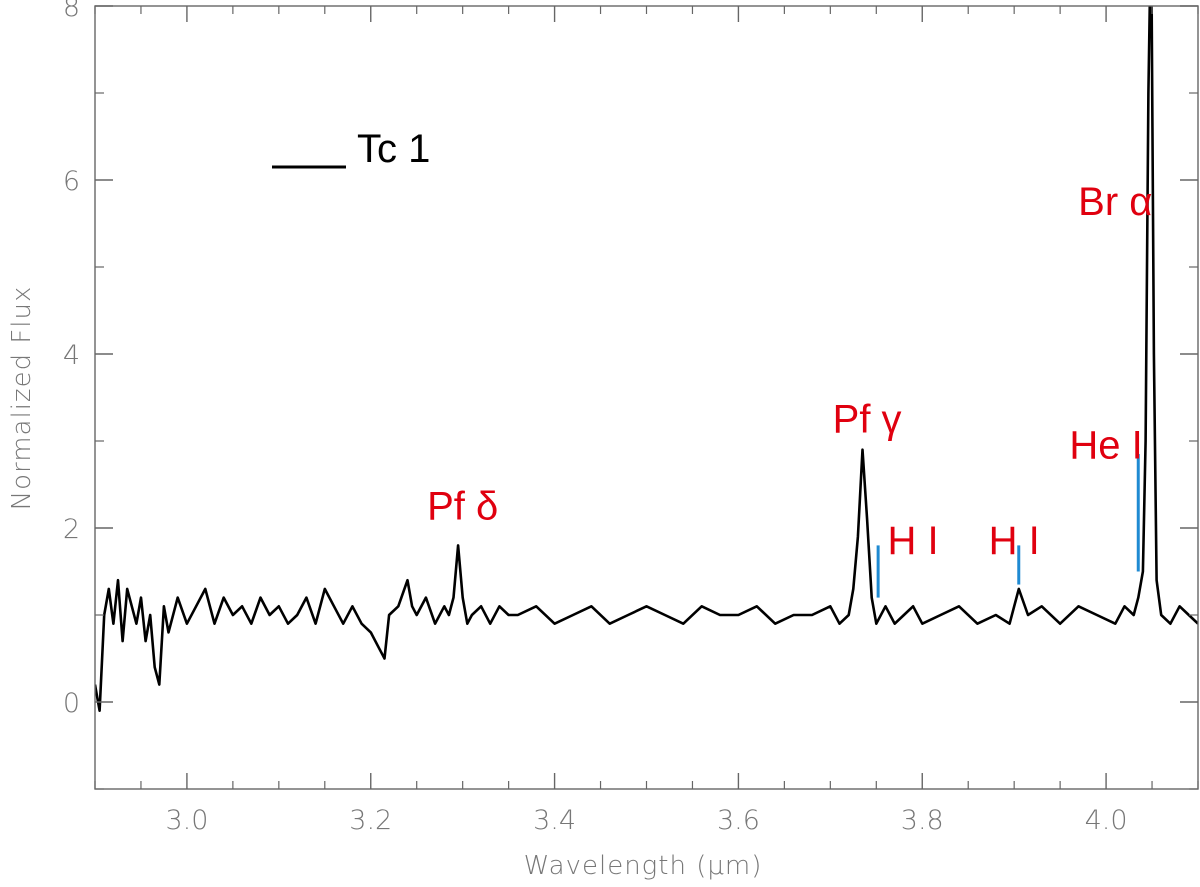 The image size is (1200, 887). I want to click on y-tick-label: 4, so click(71, 355).